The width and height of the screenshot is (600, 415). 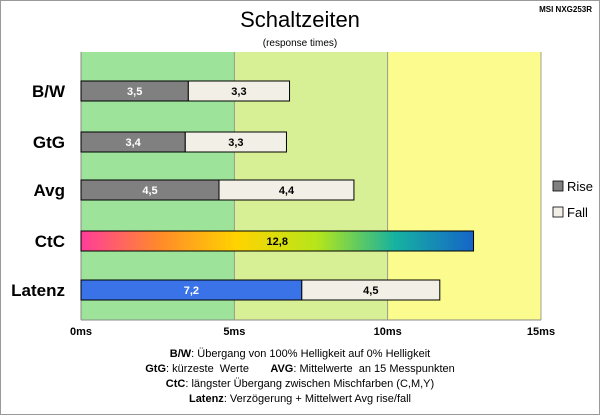 What do you see at coordinates (300, 19) in the screenshot?
I see `chart-title: Schaltzeiten` at bounding box center [300, 19].